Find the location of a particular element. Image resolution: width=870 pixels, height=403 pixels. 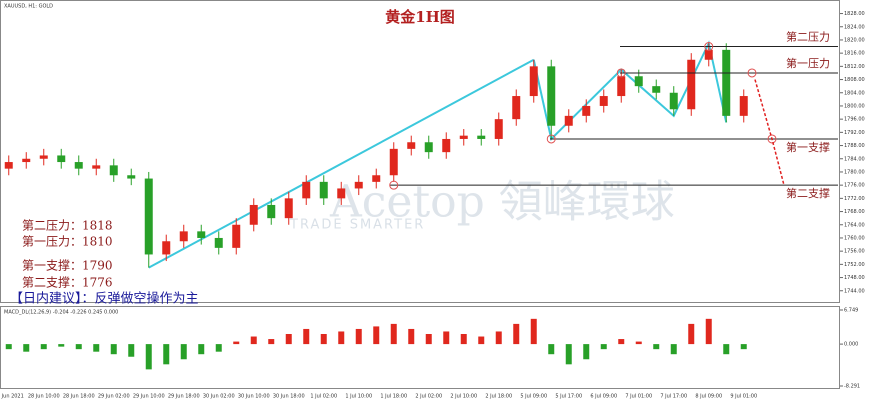

x-tick-label: 28 Jun 10:00 is located at coordinates (44, 397).